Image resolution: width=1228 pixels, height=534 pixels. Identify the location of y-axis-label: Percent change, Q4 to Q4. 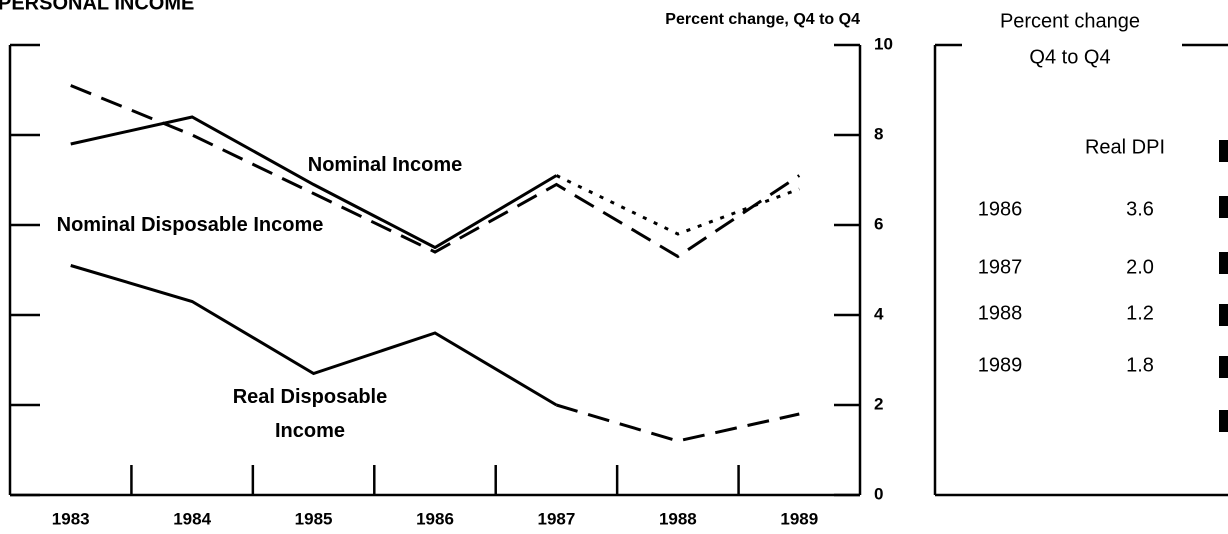
(762, 19).